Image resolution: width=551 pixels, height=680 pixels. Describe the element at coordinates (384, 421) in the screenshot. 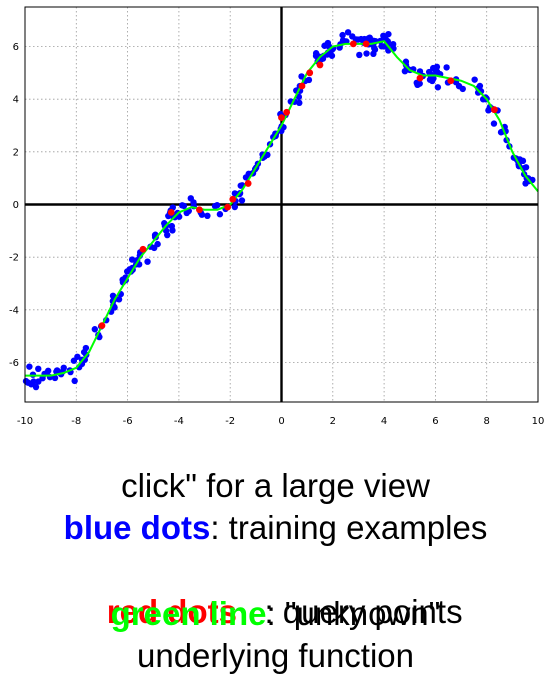

I see `x-tick-label: 4` at that location.